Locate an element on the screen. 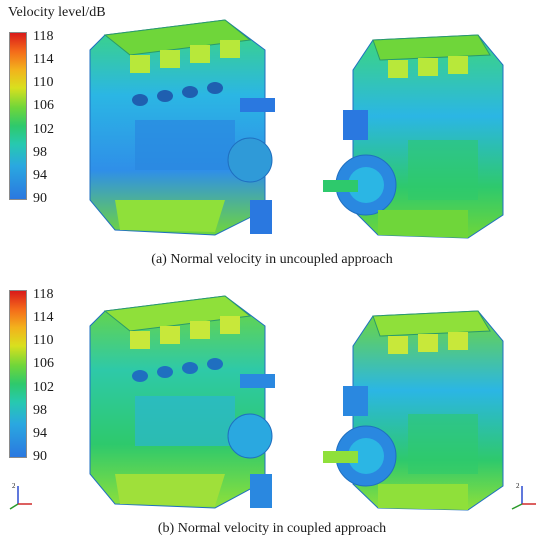  engine-uncoupled-front-view is located at coordinates (182, 127).